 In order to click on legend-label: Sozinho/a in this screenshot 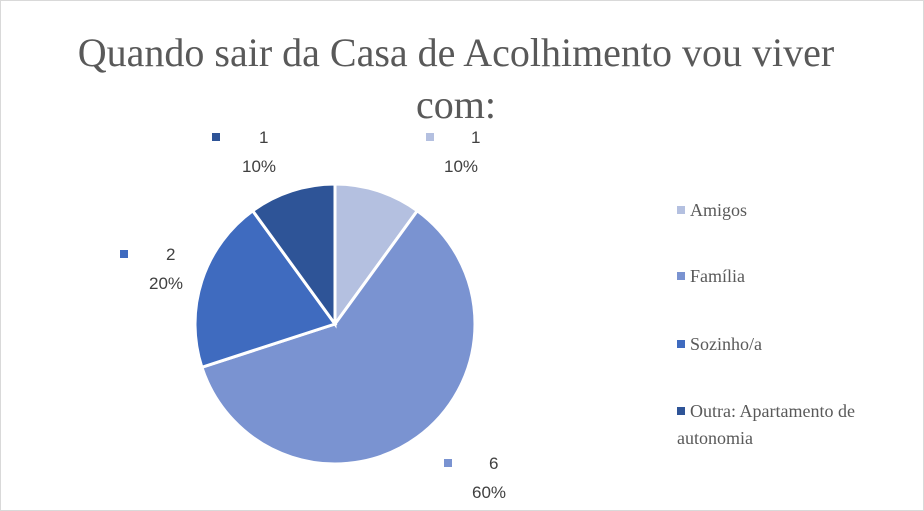, I will do `click(726, 344)`.